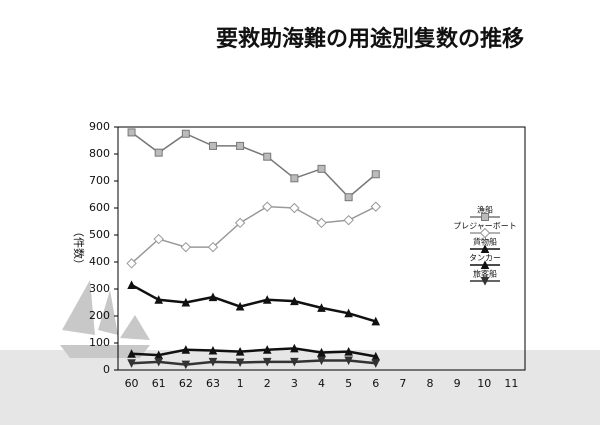 Image resolution: width=600 pixels, height=425 pixels. I want to click on y-tick-label: 700, so click(99, 180).